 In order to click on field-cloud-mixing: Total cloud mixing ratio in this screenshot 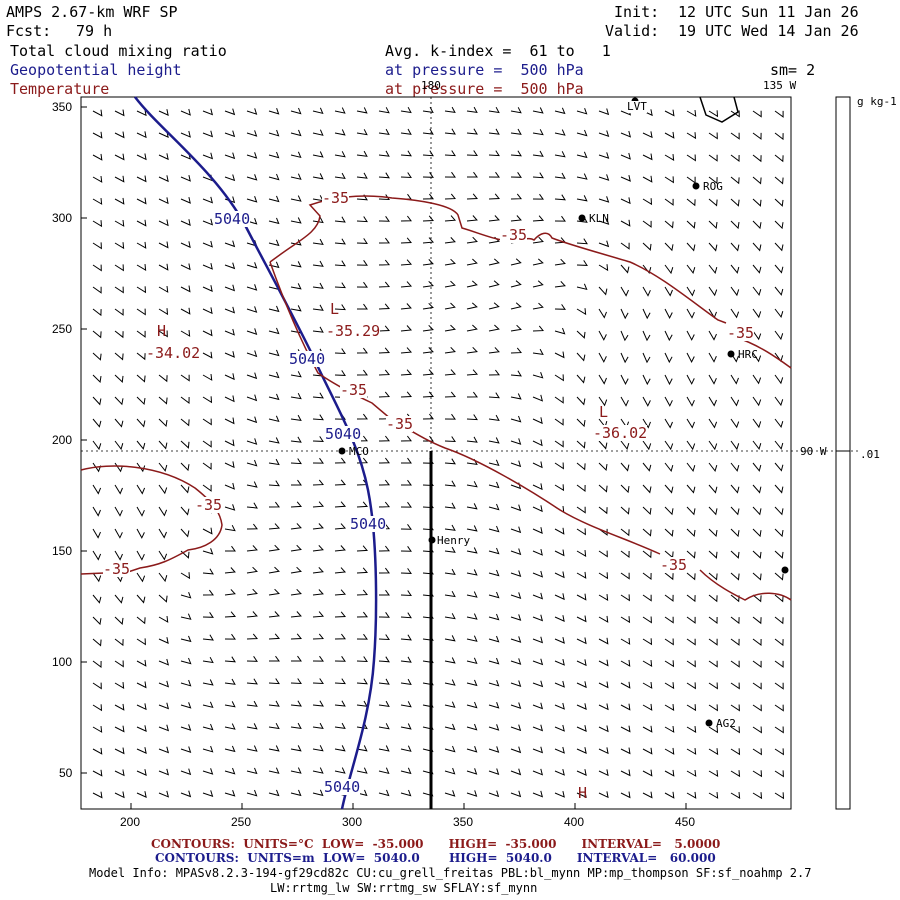, I will do `click(118, 51)`.